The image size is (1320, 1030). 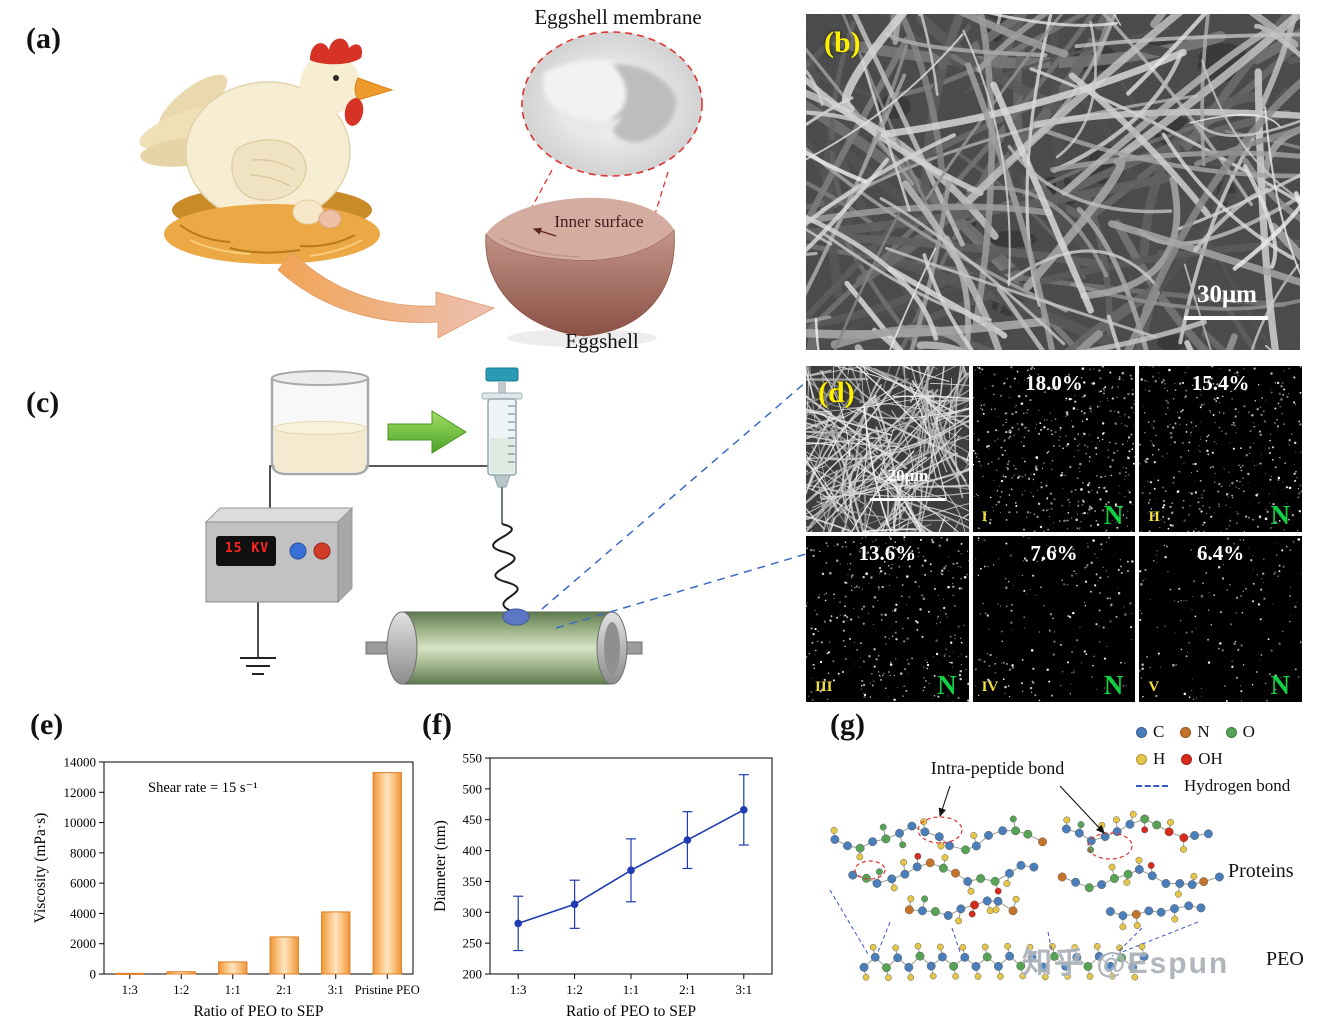 I want to click on hv-wire, so click(x=383, y=488).